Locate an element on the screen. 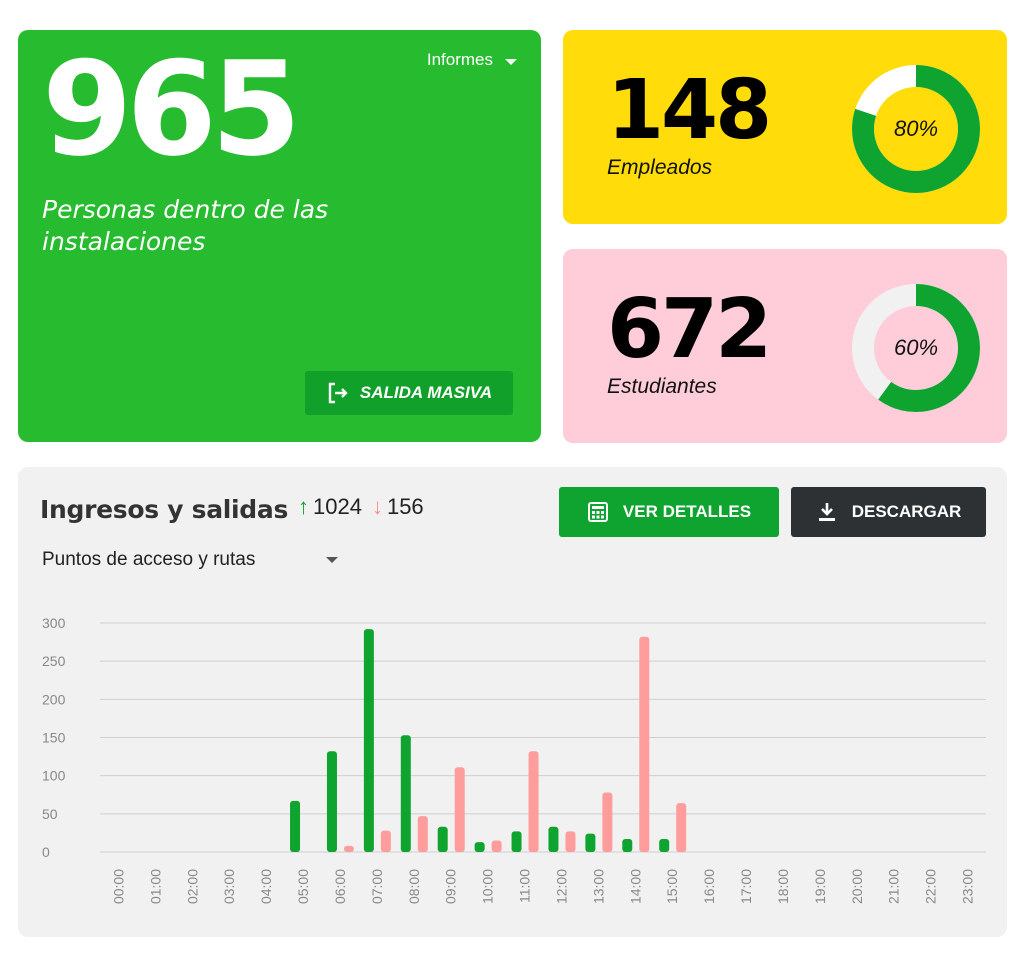 This screenshot has height=962, width=1024. x-tick-label: 18:00 is located at coordinates (783, 886).